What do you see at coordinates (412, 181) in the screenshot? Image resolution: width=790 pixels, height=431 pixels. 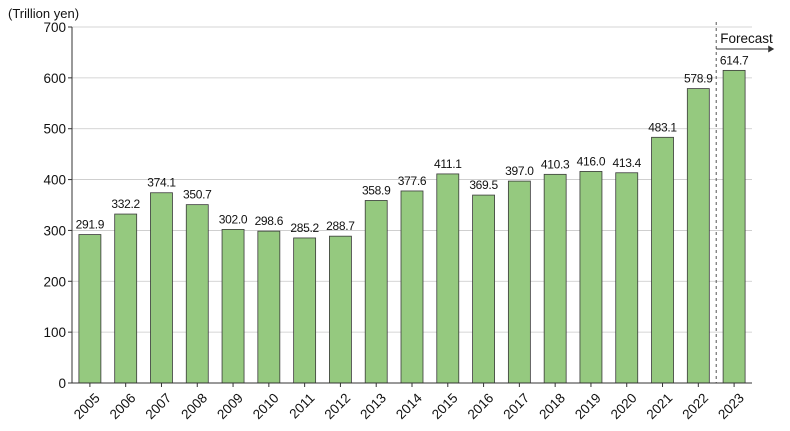 I see `data-label-2014: 377.6` at bounding box center [412, 181].